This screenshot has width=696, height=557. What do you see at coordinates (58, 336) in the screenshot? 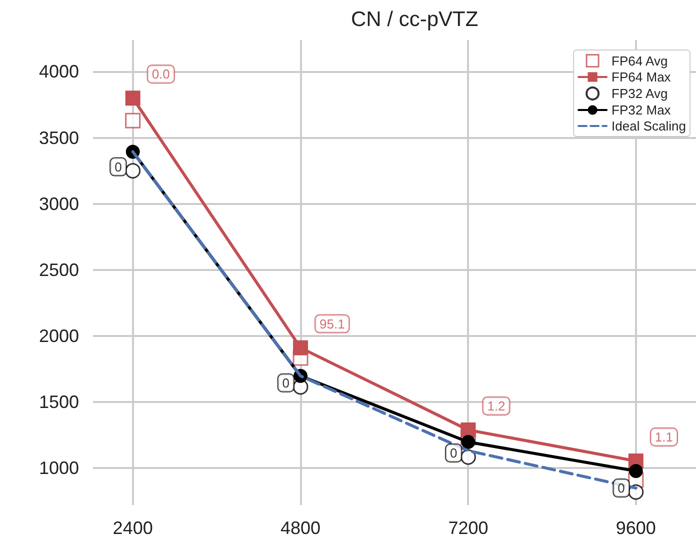
I see `y-tick-label: 2000` at bounding box center [58, 336].